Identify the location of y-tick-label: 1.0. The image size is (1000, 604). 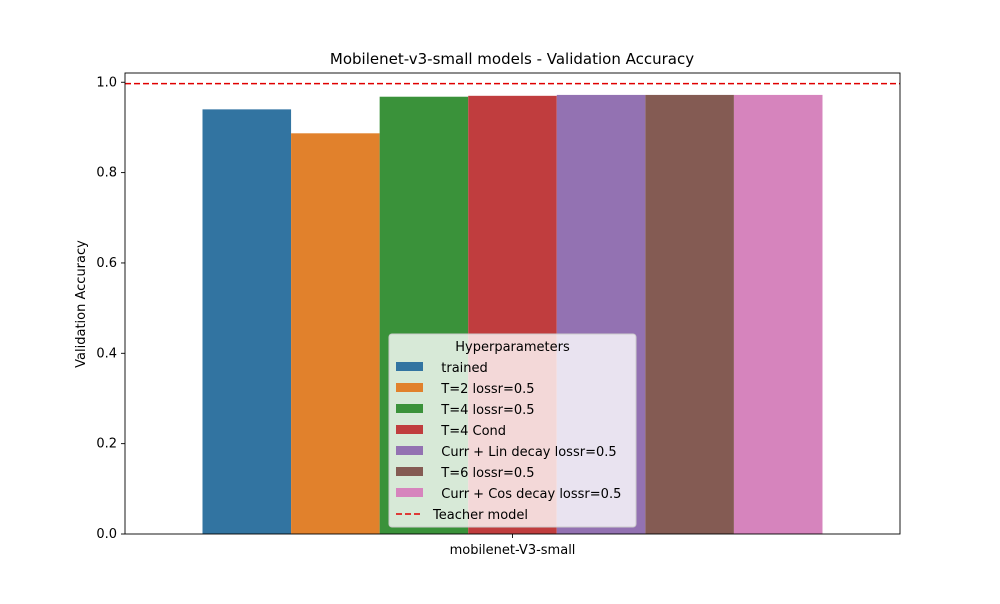
(106, 82).